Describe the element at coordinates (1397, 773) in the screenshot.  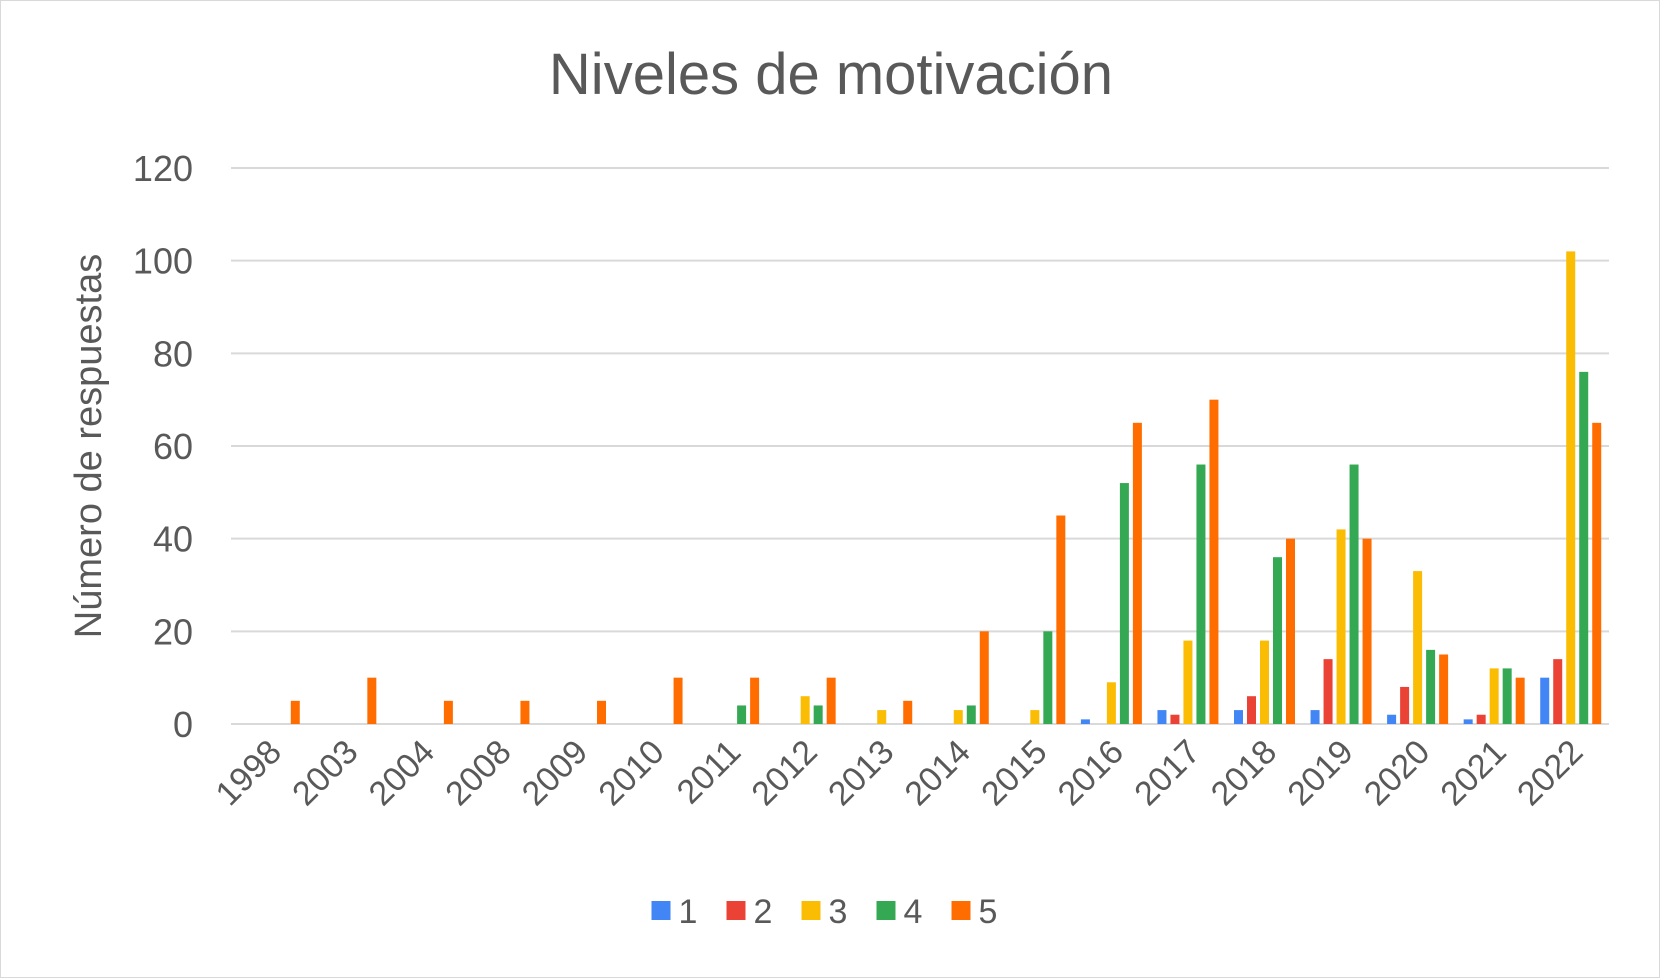
I see `x-tick-label: 2020` at that location.